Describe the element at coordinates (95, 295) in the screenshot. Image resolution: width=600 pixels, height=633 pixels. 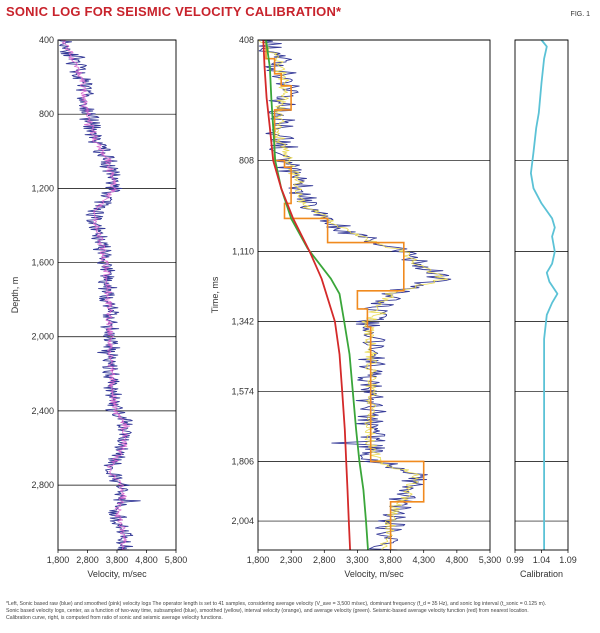
I see `series-line-smoothed-velocity-log-pink` at that location.